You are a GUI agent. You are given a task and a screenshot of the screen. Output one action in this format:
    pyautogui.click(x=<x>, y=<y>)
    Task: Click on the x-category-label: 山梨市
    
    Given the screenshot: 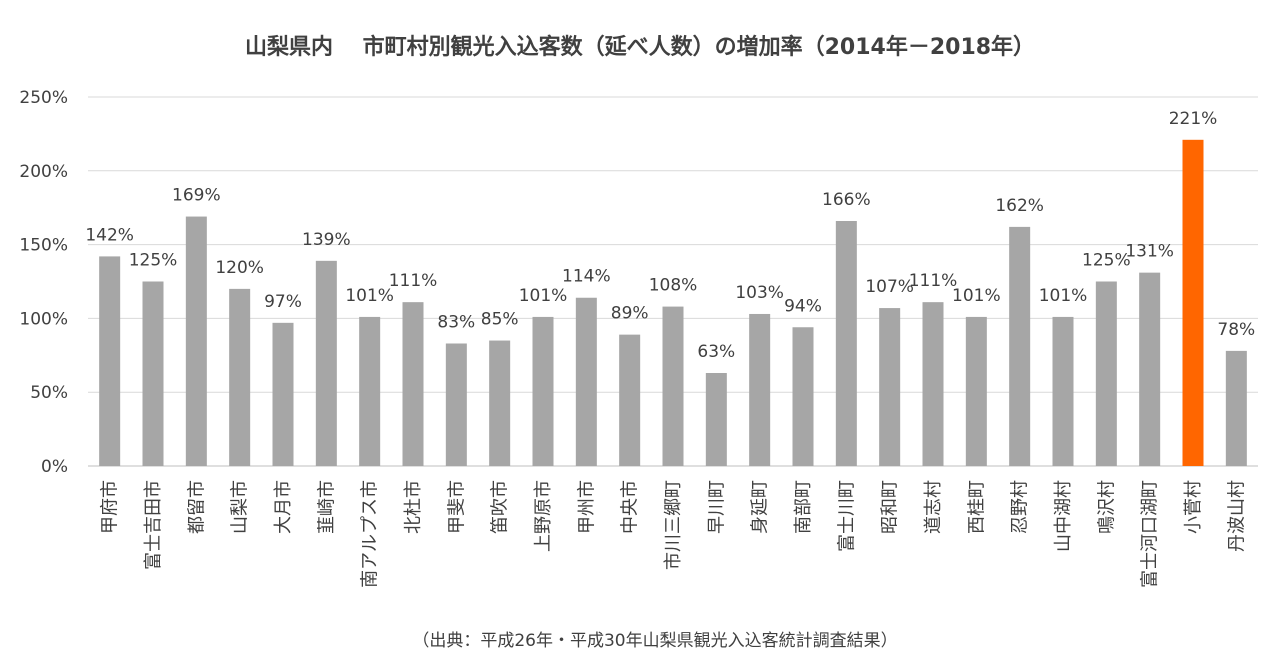 What is the action you would take?
    pyautogui.click(x=240, y=507)
    